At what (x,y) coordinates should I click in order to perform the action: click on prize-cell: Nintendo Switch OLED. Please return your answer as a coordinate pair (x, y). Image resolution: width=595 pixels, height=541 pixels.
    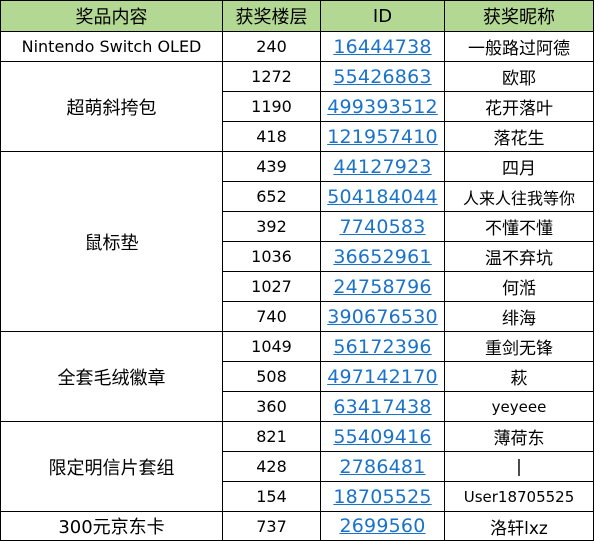
    Looking at the image, I should click on (111, 46).